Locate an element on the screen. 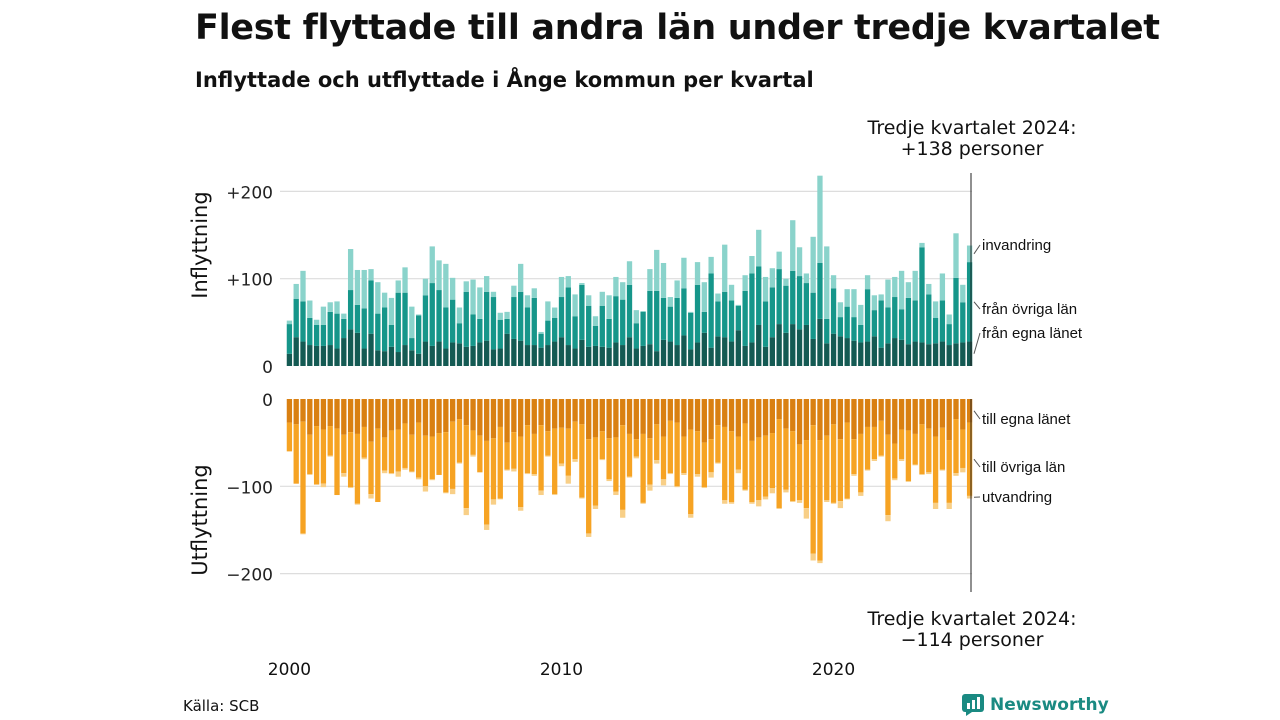 This screenshot has height=720, width=1280. annotation-line-1: Tredje kvartalet 2024: is located at coordinates (972, 128).